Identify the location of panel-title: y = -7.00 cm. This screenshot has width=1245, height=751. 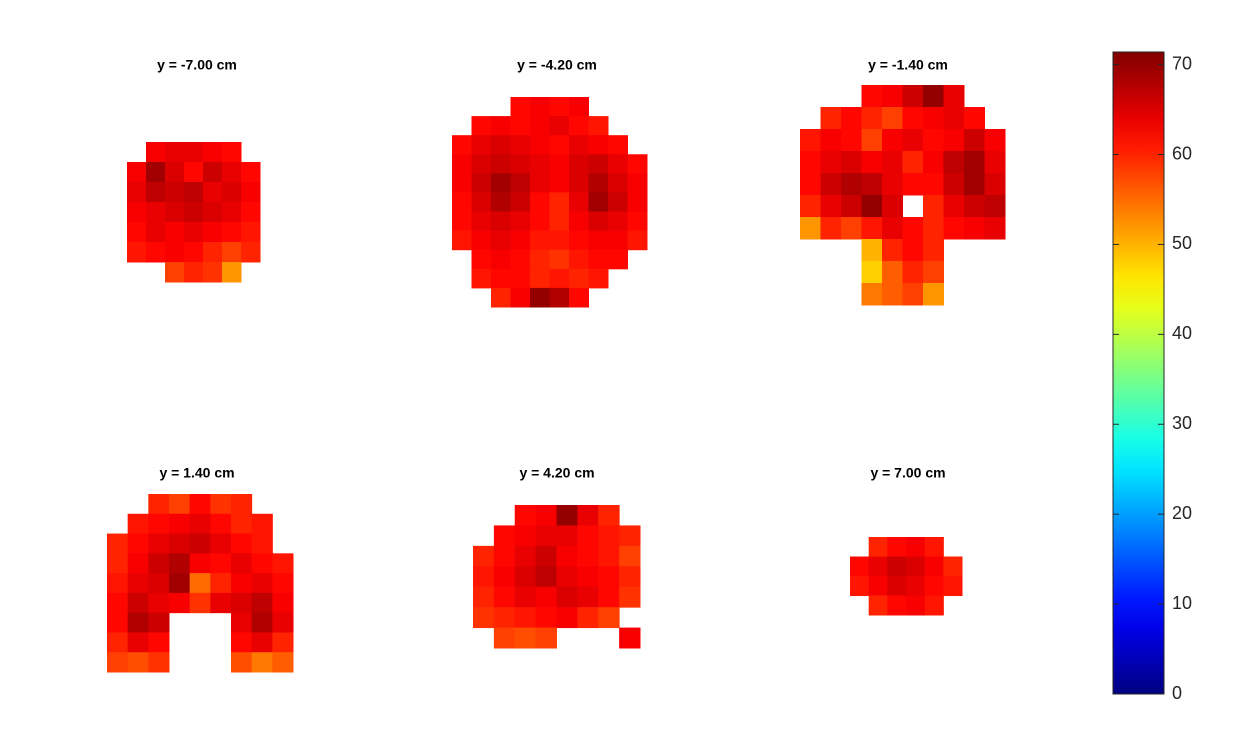
(197, 65).